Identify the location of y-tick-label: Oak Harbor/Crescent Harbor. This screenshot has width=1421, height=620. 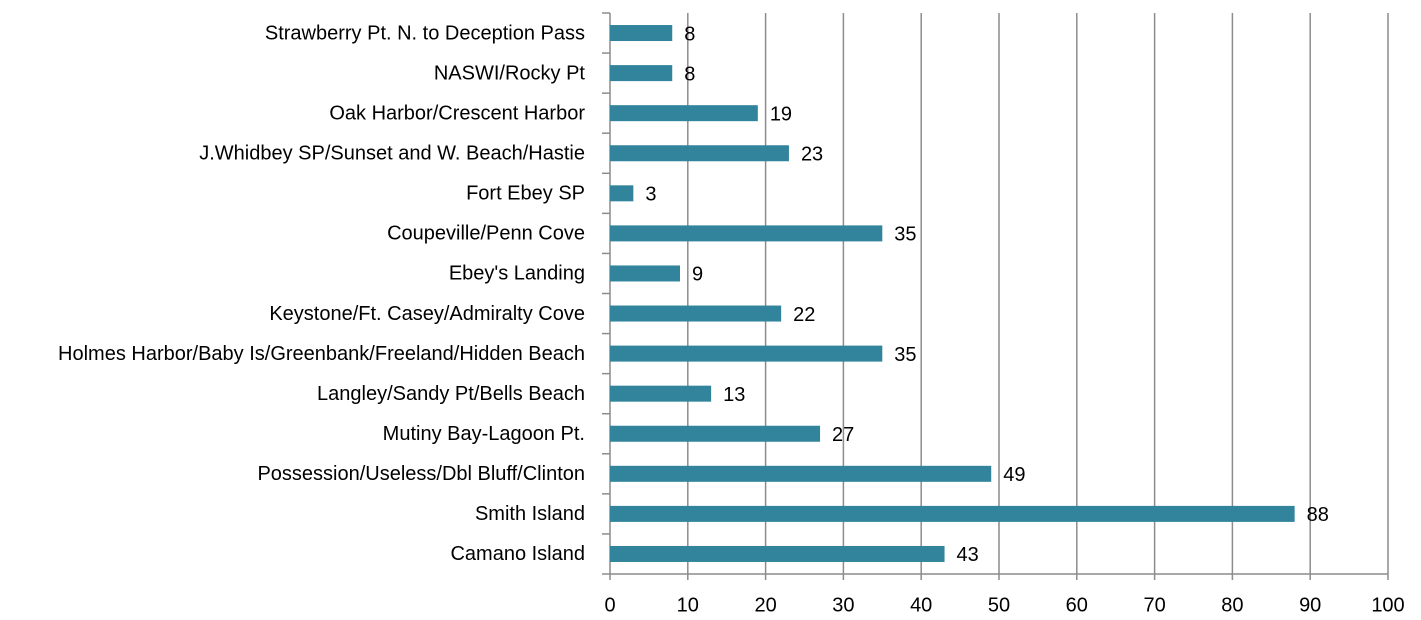
(457, 113).